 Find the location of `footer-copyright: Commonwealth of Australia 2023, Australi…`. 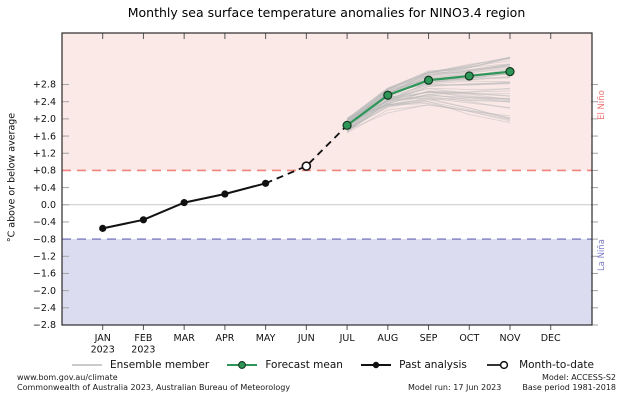

footer-copyright: Commonwealth of Australia 2023, Australi… is located at coordinates (154, 387).